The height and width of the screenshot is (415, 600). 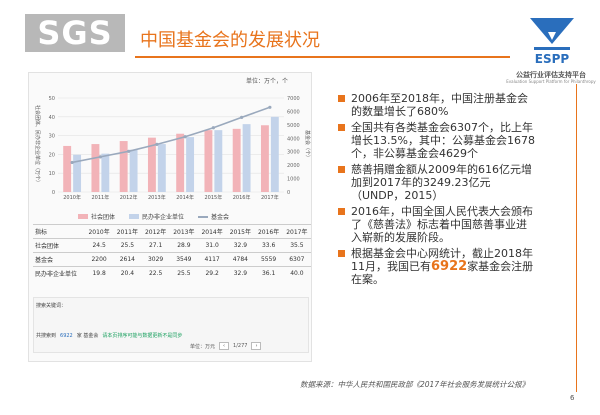 I want to click on table-cell: 28.9, so click(x=183, y=245).